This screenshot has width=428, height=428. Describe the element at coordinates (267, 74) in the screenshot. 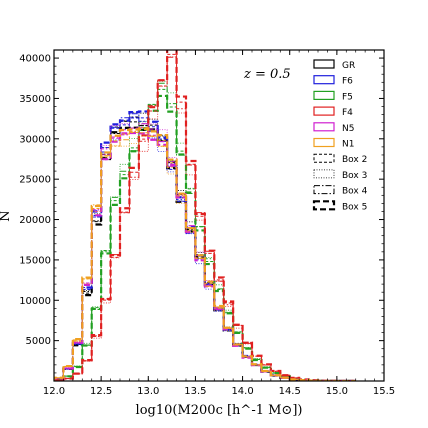

I see `redshift-annotation: z = 0.5` at that location.